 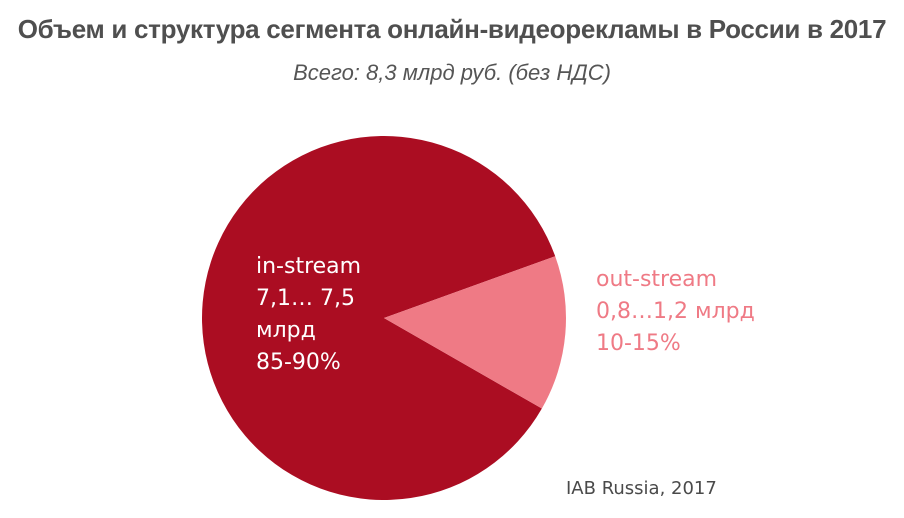 What do you see at coordinates (305, 298) in the screenshot?
I see `in-stream-value: 7,1… 7,5` at bounding box center [305, 298].